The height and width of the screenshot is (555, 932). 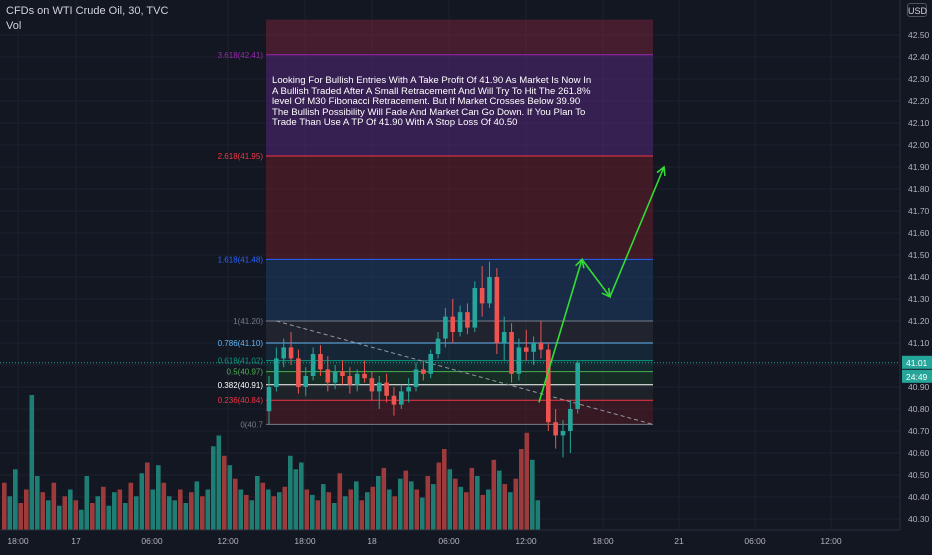 What do you see at coordinates (919, 409) in the screenshot?
I see `price-tick-label: 40.80` at bounding box center [919, 409].